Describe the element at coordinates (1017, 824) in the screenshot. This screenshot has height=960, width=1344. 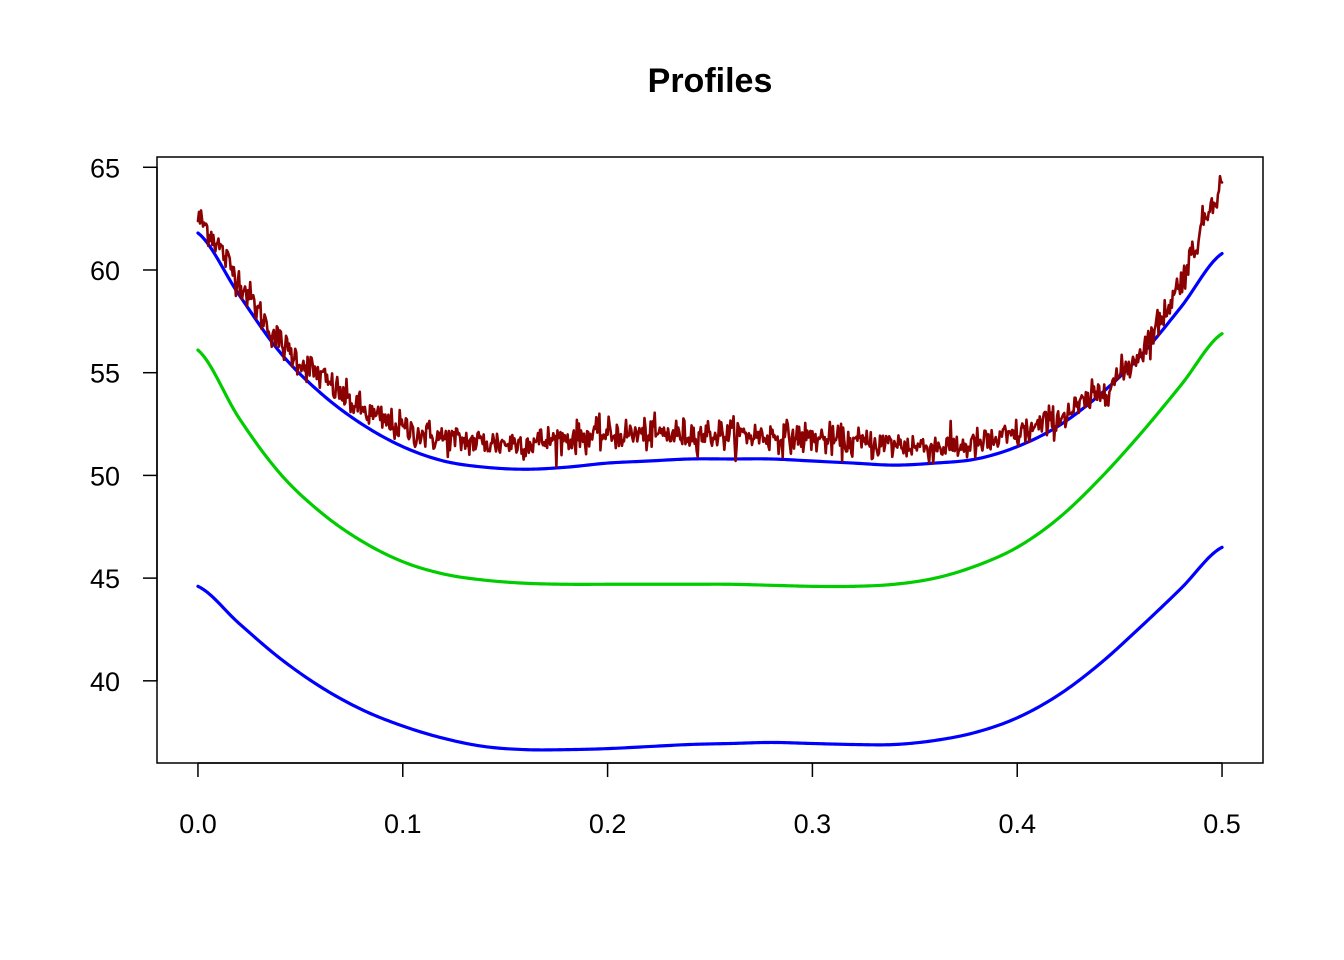
I see `x-tick-label: 0.4` at that location.